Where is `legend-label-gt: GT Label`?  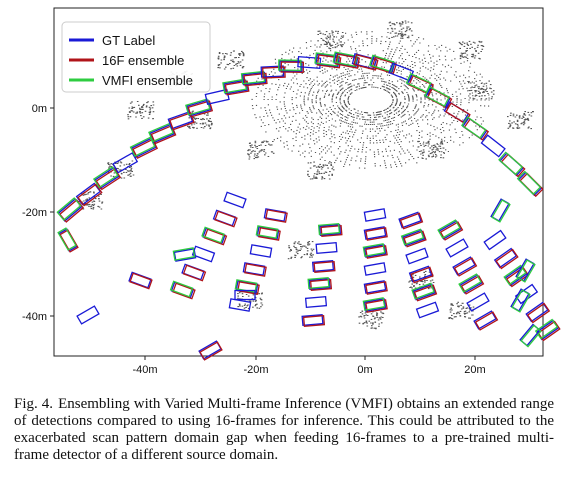
legend-label-gt: GT Label is located at coordinates (128, 40).